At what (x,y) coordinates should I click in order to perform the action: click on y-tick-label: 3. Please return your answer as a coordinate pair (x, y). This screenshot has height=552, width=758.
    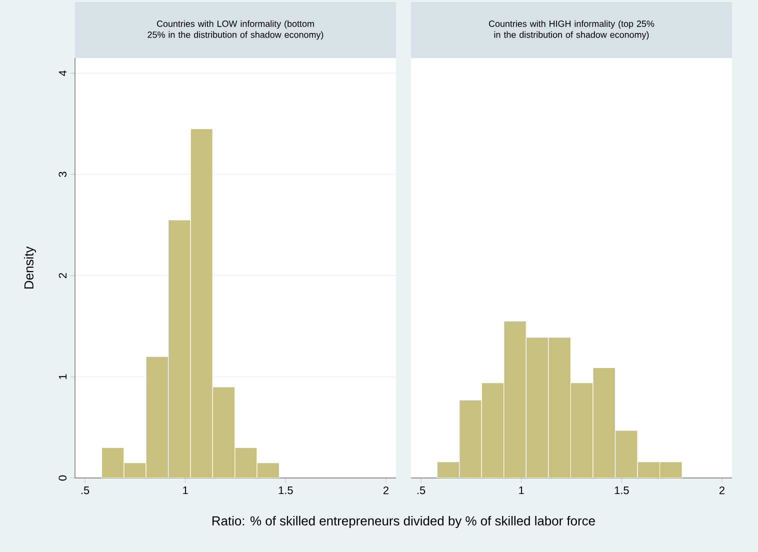
    Looking at the image, I should click on (62, 174).